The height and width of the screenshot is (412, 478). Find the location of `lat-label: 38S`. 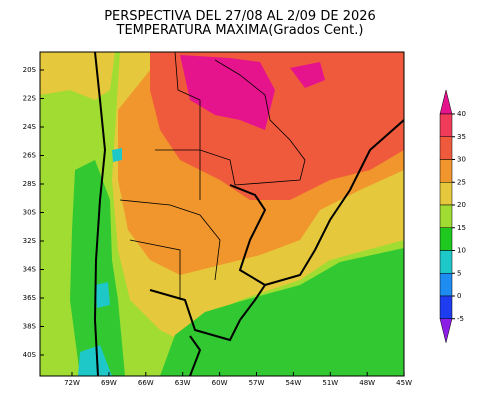

lat-label: 38S is located at coordinates (30, 327).